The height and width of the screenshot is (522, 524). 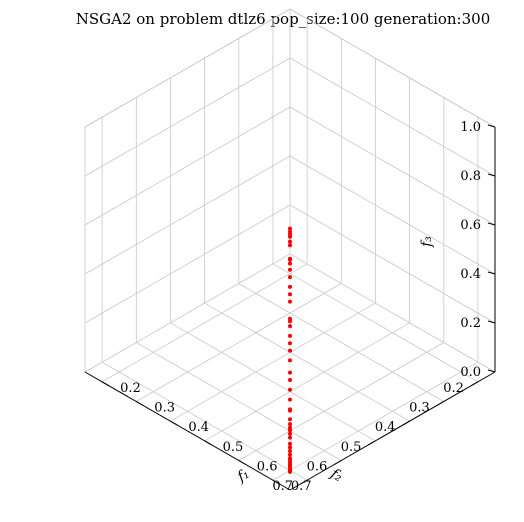 What do you see at coordinates (233, 447) in the screenshot?
I see `x-tick-label: 0.5` at bounding box center [233, 447].